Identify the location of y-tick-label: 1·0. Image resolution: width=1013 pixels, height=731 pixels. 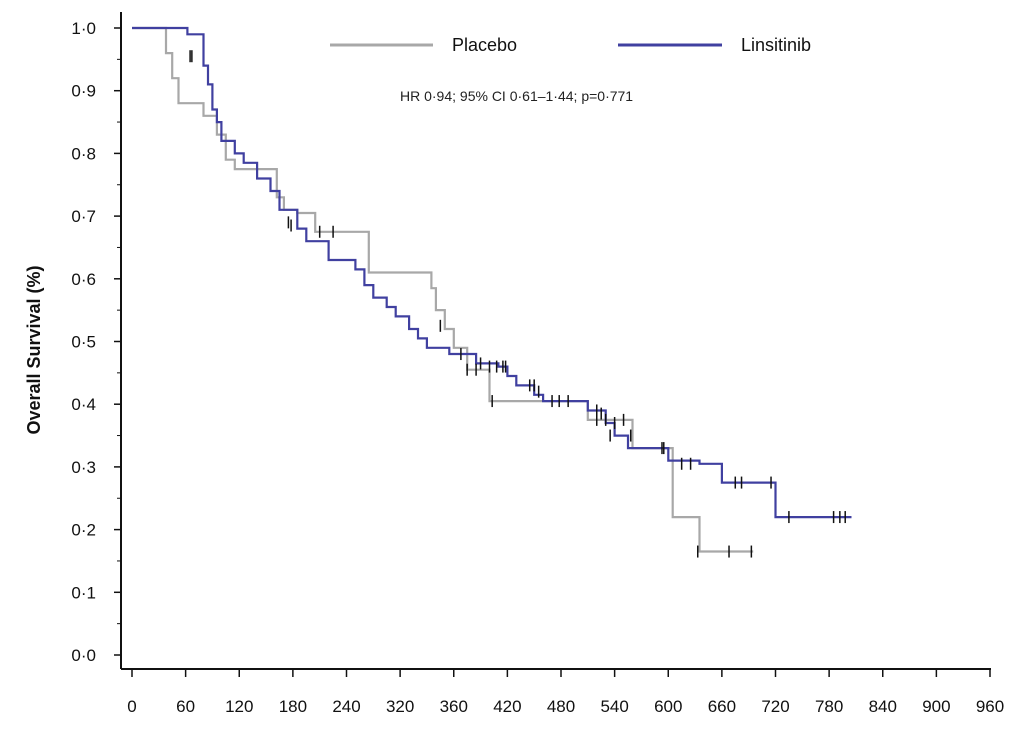
(83, 28).